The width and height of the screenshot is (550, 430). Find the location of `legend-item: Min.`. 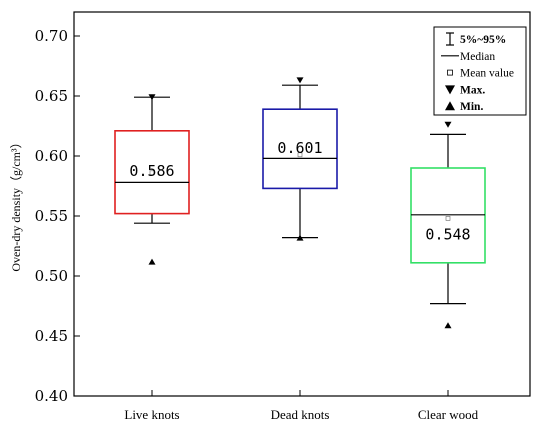

legend-item: Min. is located at coordinates (464, 107).